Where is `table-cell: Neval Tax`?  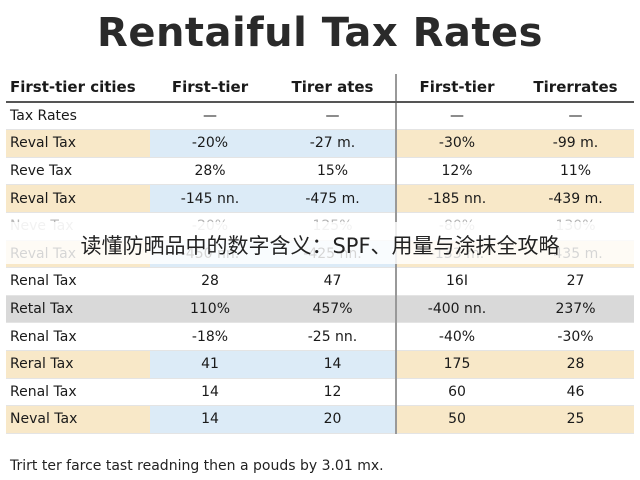
table-cell: Neval Tax is located at coordinates (78, 419).